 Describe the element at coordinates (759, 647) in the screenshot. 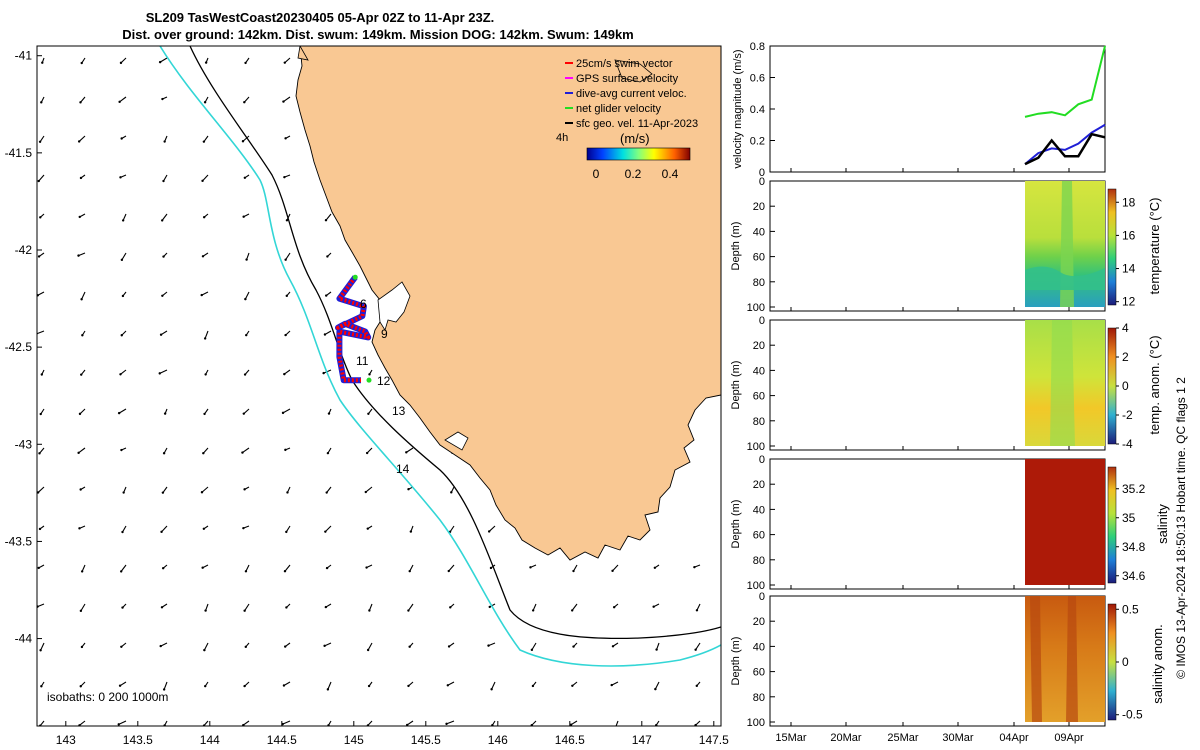

I see `depth-tick-label: 40` at that location.